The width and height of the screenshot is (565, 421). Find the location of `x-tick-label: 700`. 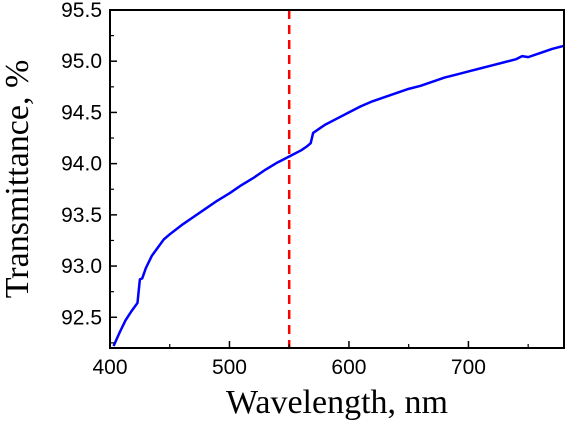

x-tick-label: 700 is located at coordinates (468, 367).